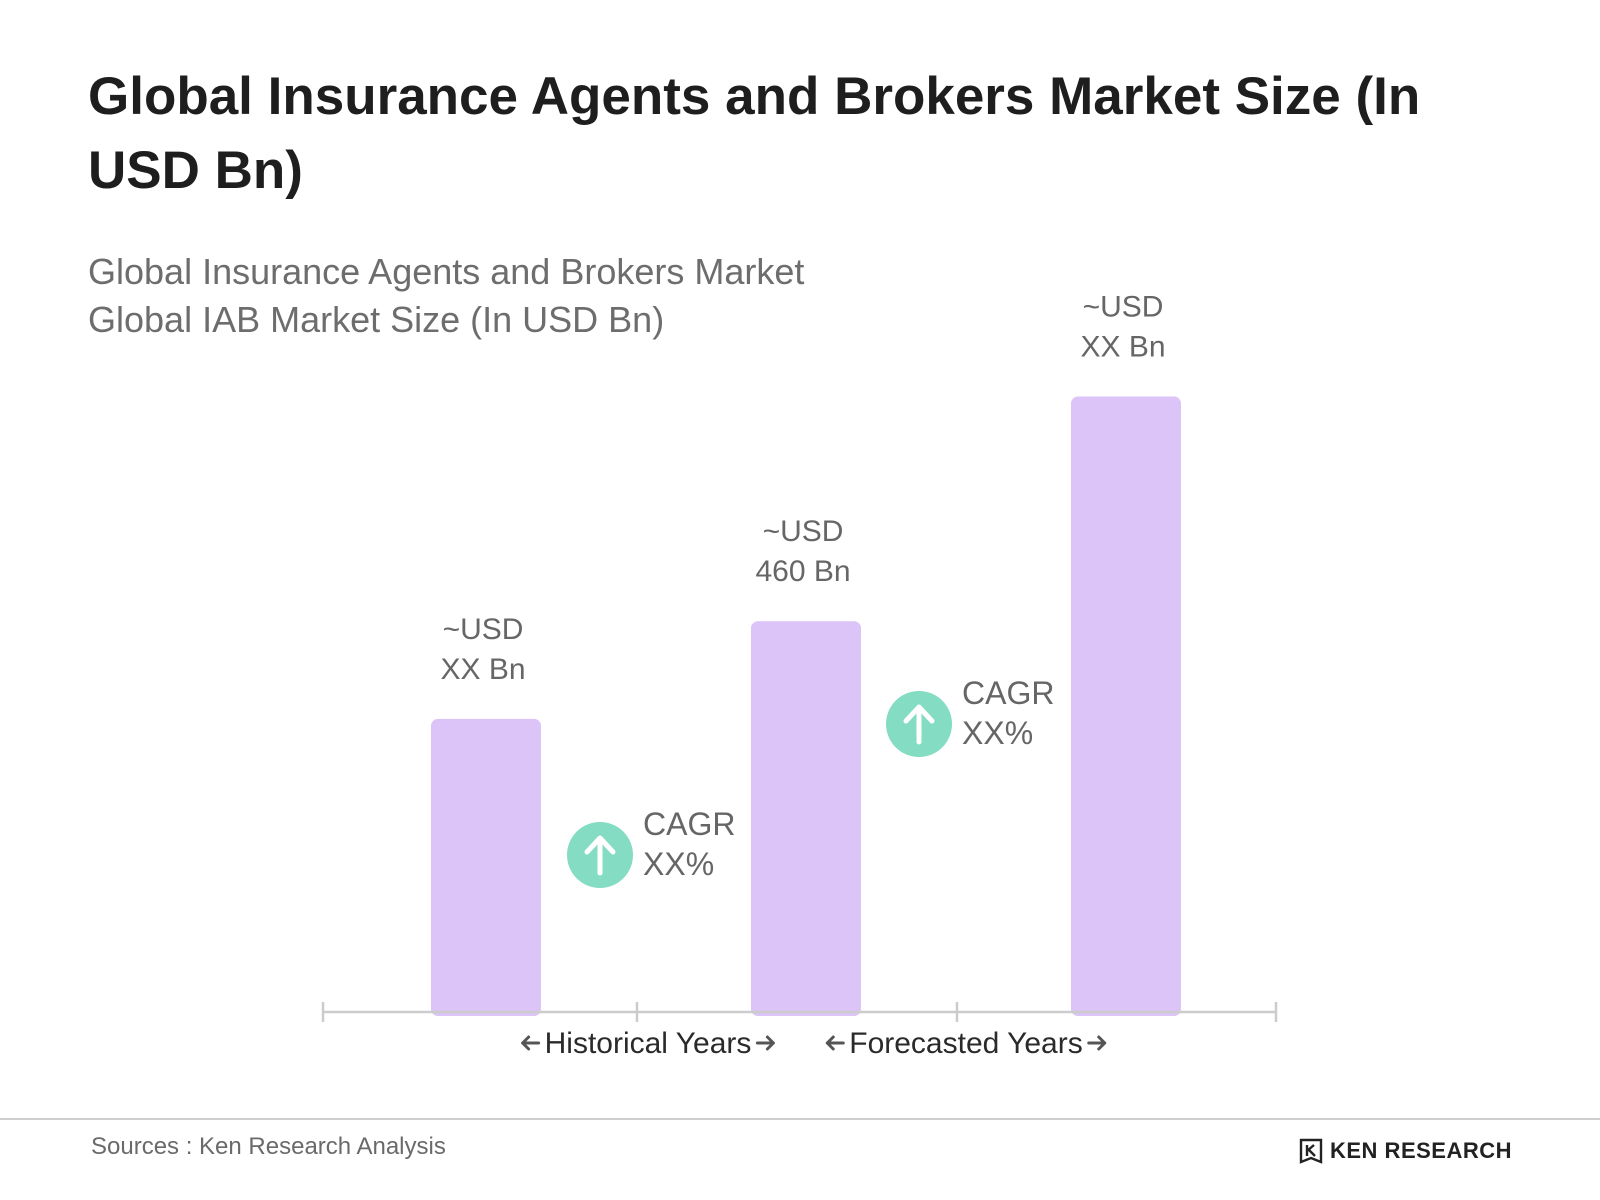  I want to click on bar-1-label-line-2: XX Bn, so click(482, 669).